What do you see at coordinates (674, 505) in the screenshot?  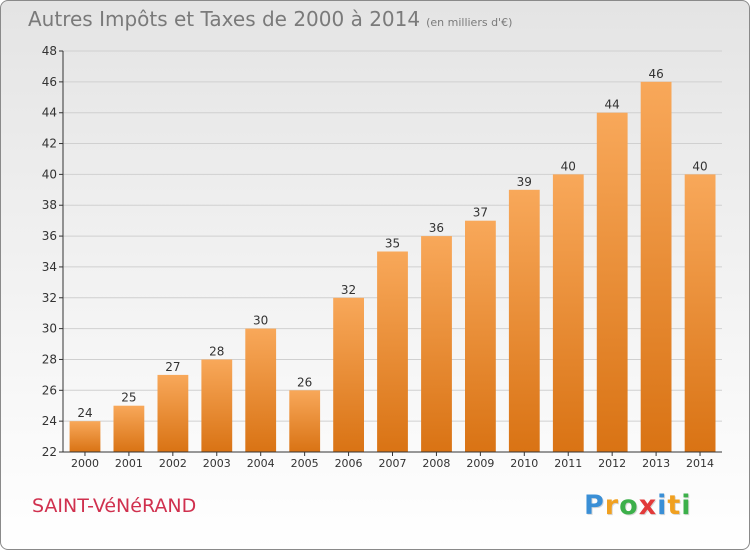 I see `logo-letter: t` at bounding box center [674, 505].